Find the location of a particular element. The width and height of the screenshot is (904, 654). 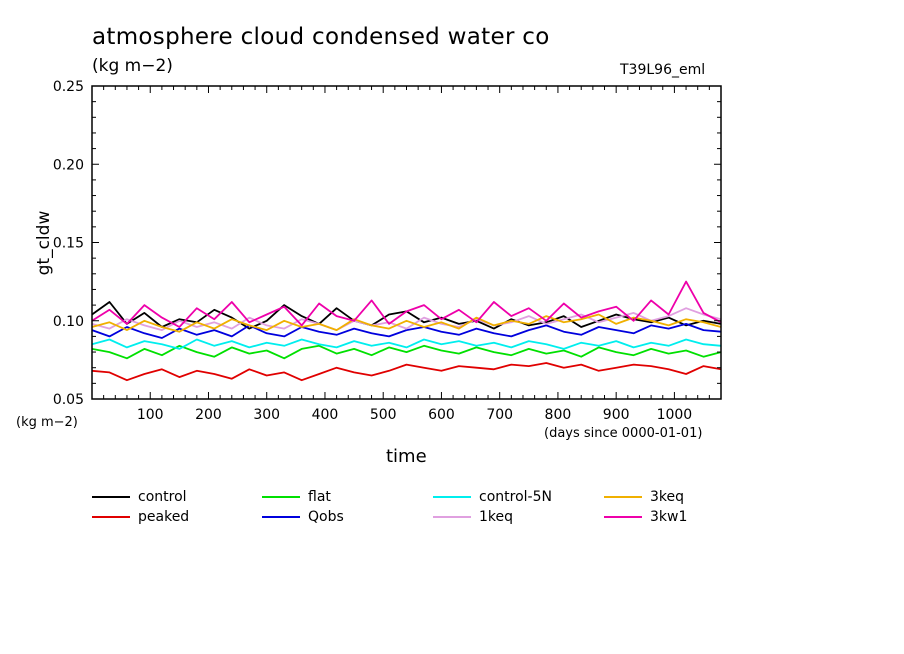

series-line-1keq is located at coordinates (406, 319).